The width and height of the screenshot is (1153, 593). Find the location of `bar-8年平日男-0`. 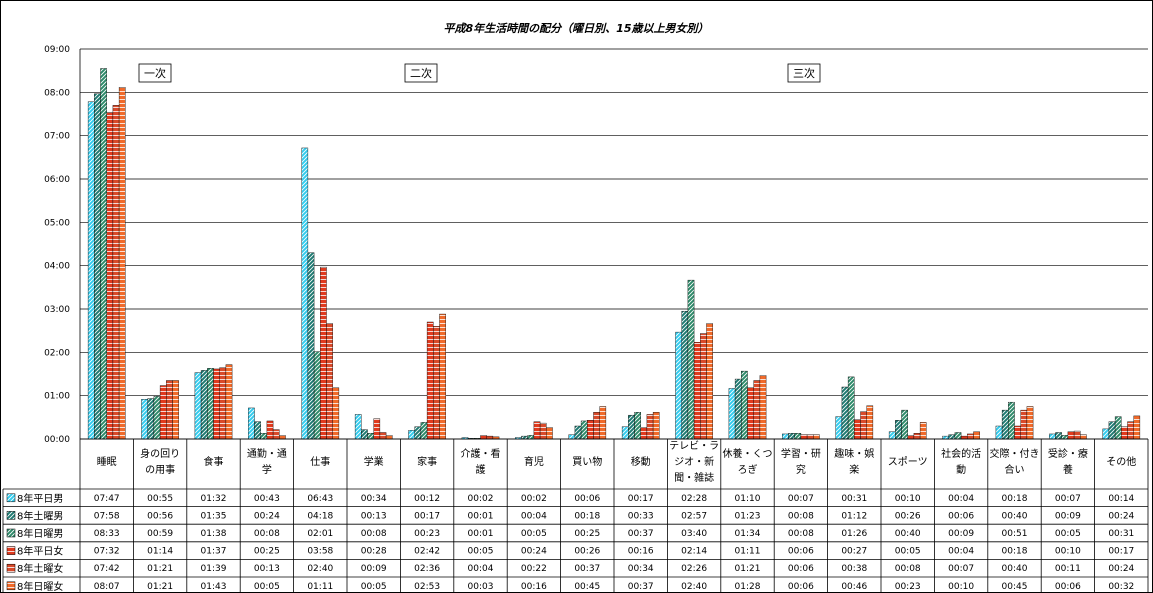

bar-8年平日男-0 is located at coordinates (91, 270).